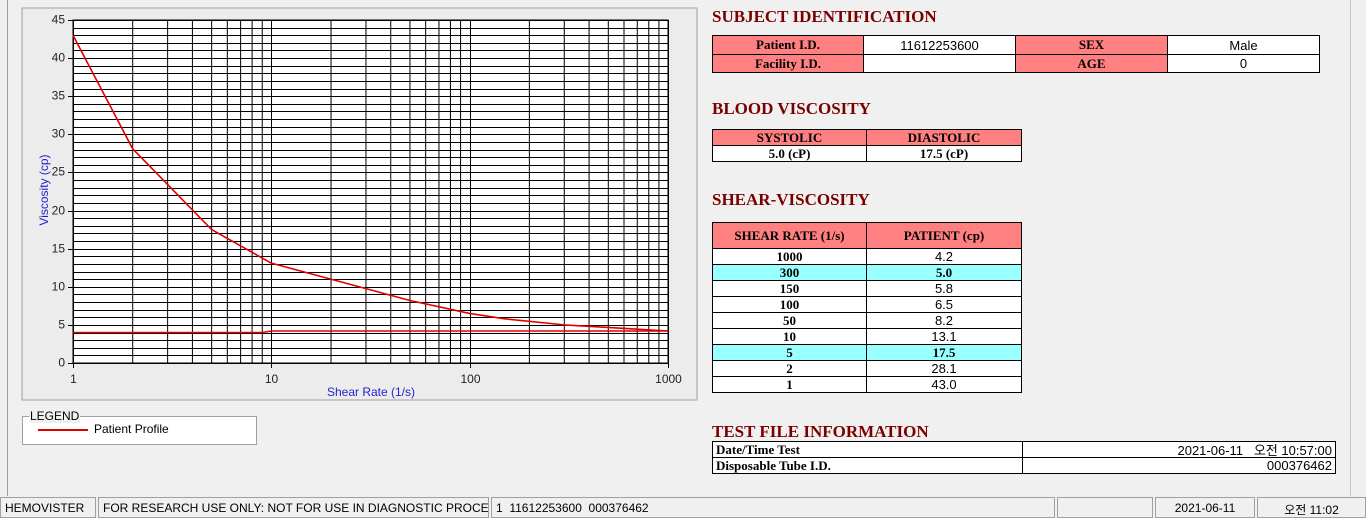 The width and height of the screenshot is (1366, 518). Describe the element at coordinates (939, 63) in the screenshot. I see `table-cell` at that location.